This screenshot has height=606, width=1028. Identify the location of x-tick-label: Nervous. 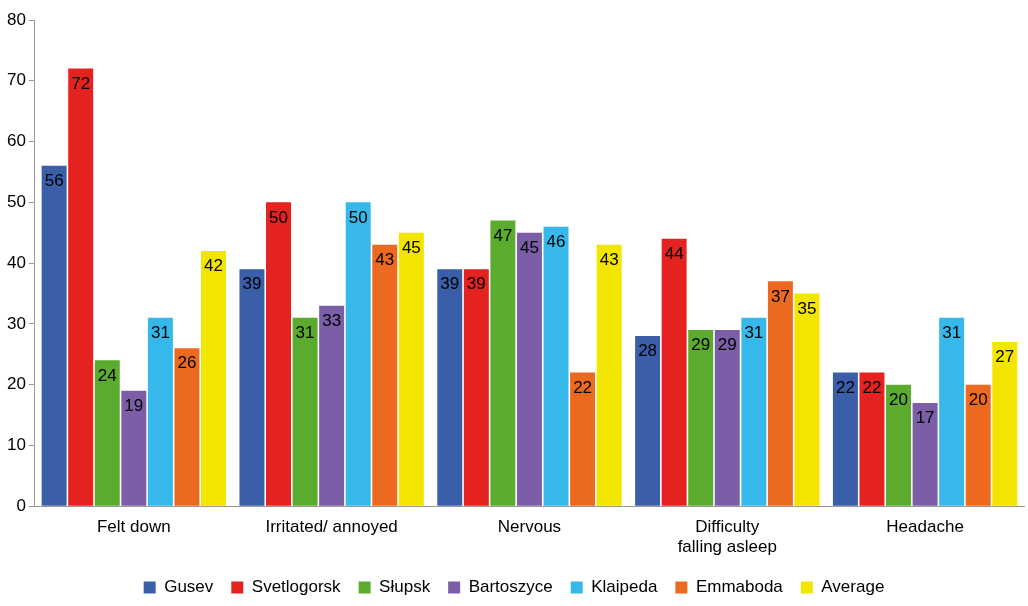
(529, 527).